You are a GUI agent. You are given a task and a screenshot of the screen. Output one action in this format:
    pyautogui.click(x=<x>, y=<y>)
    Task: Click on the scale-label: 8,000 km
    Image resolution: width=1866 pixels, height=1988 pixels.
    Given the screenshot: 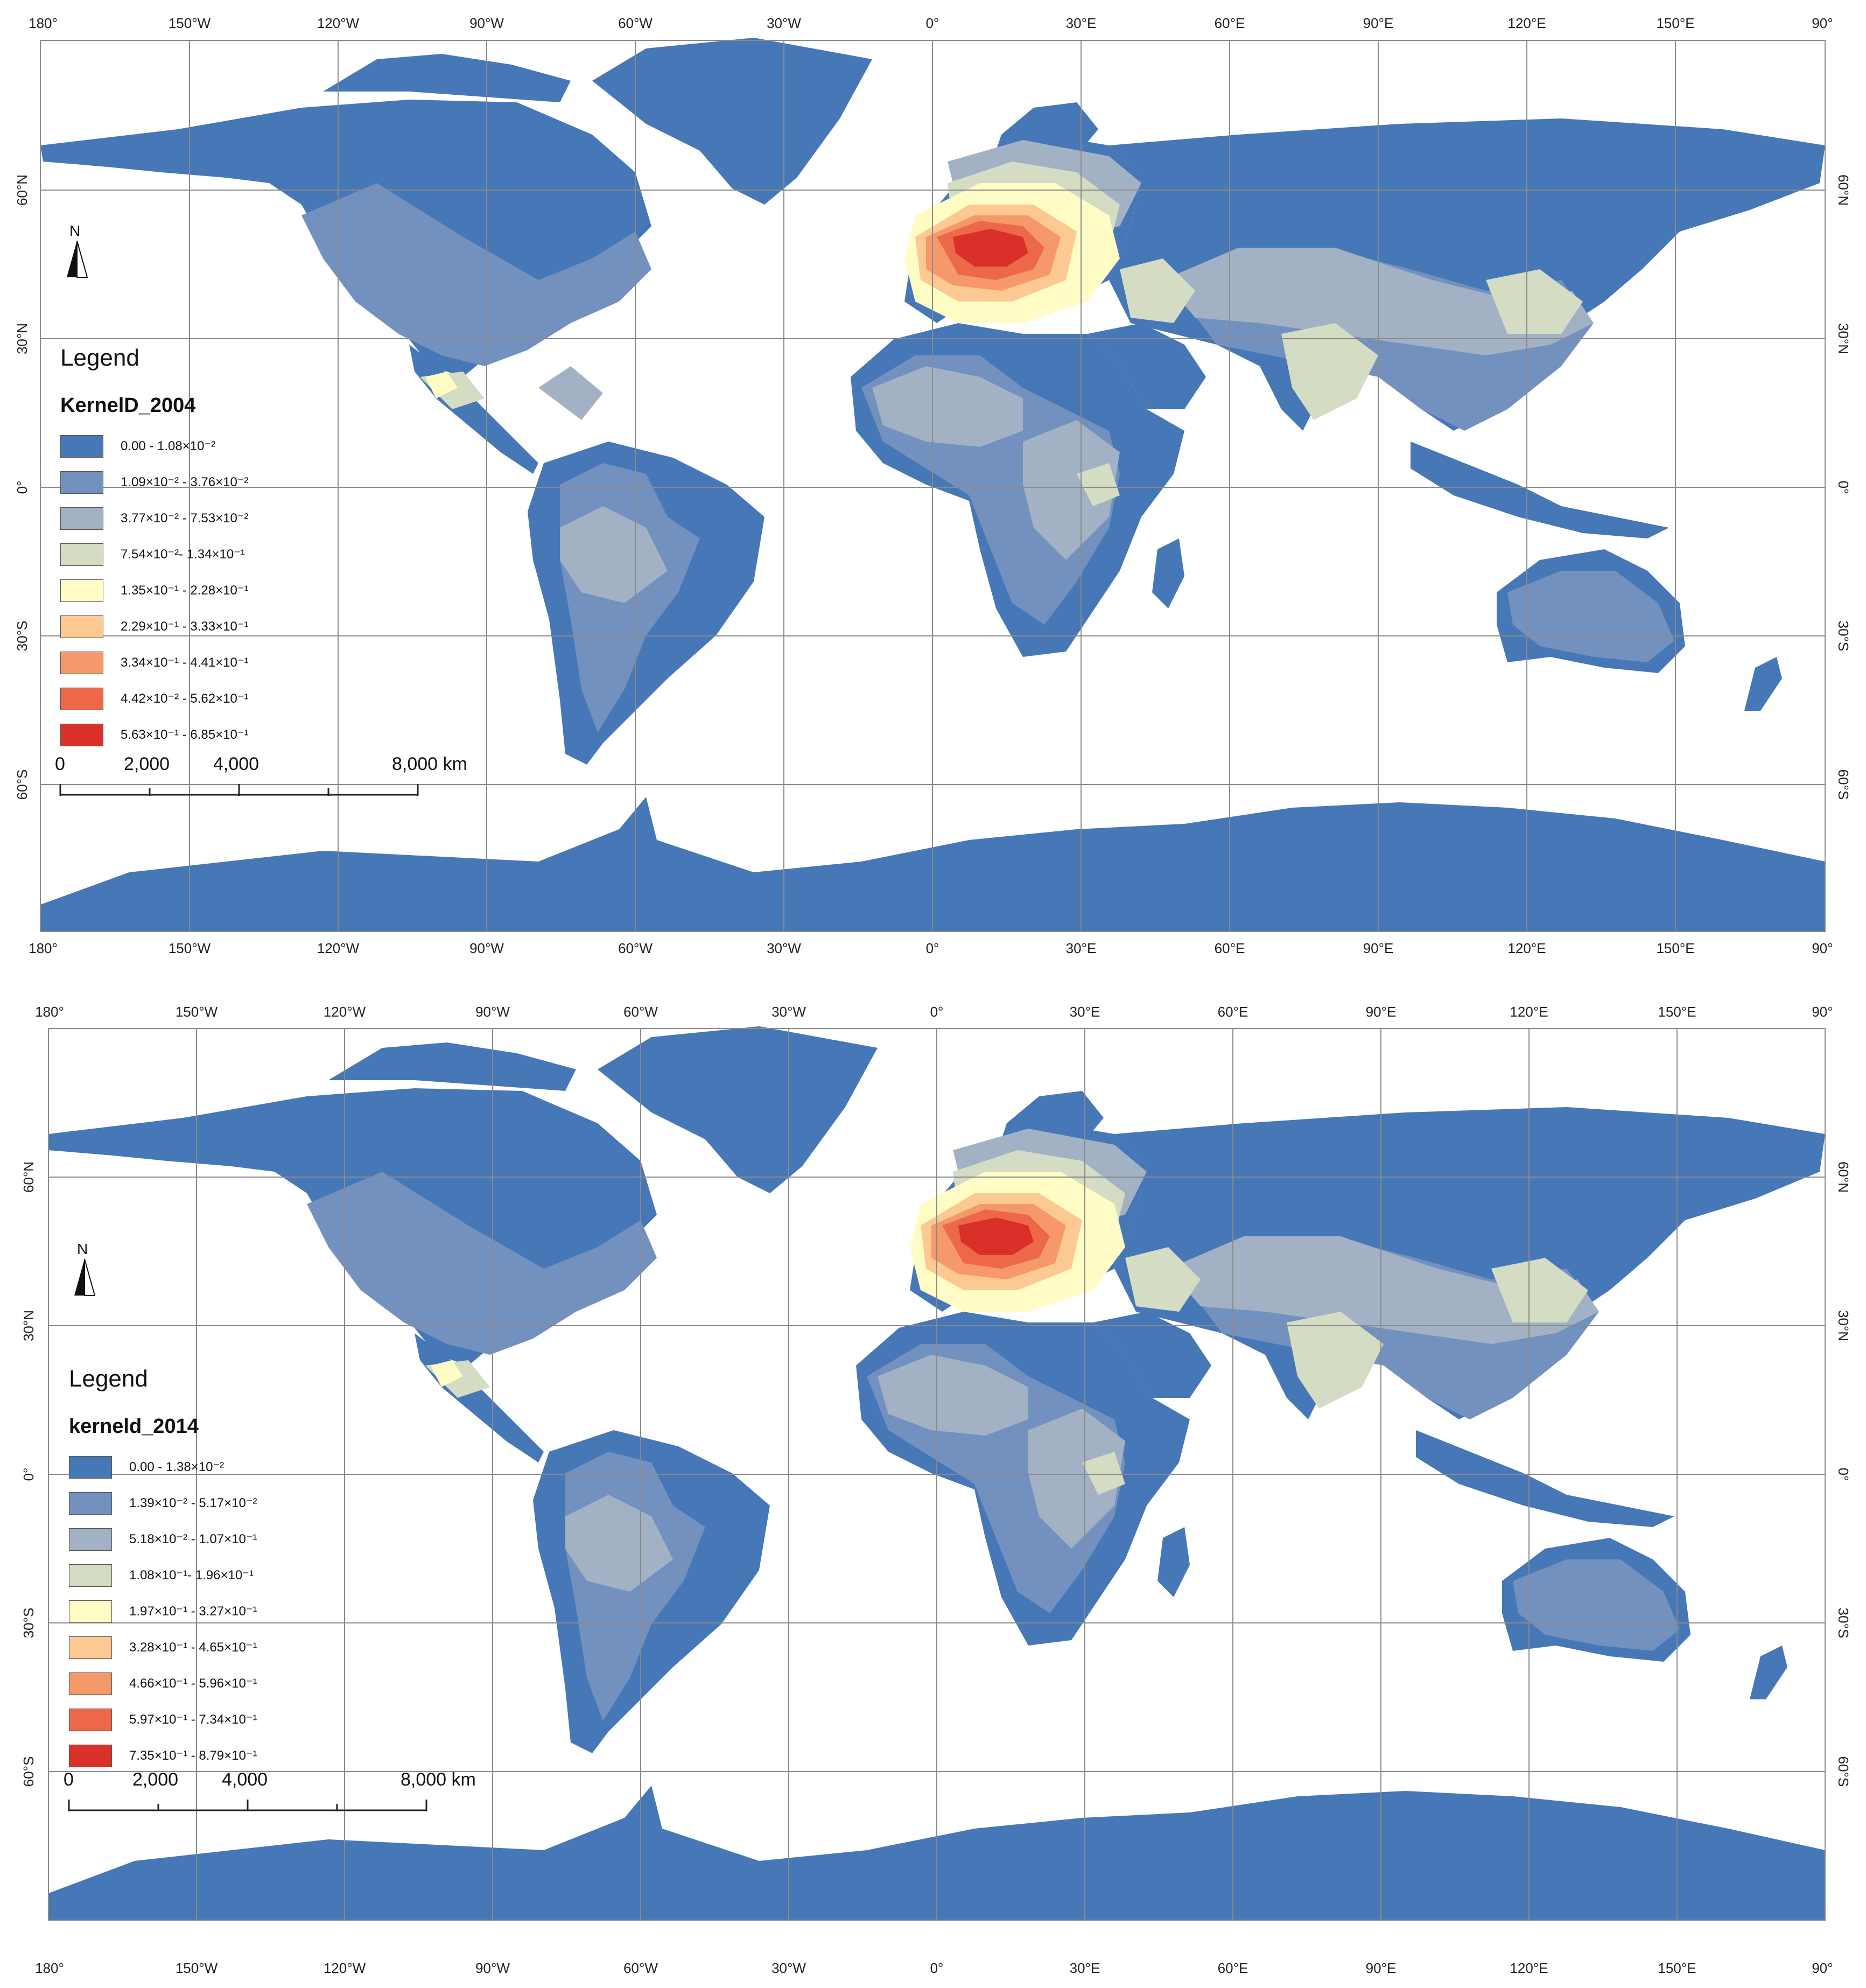 What is the action you would take?
    pyautogui.click(x=438, y=1779)
    